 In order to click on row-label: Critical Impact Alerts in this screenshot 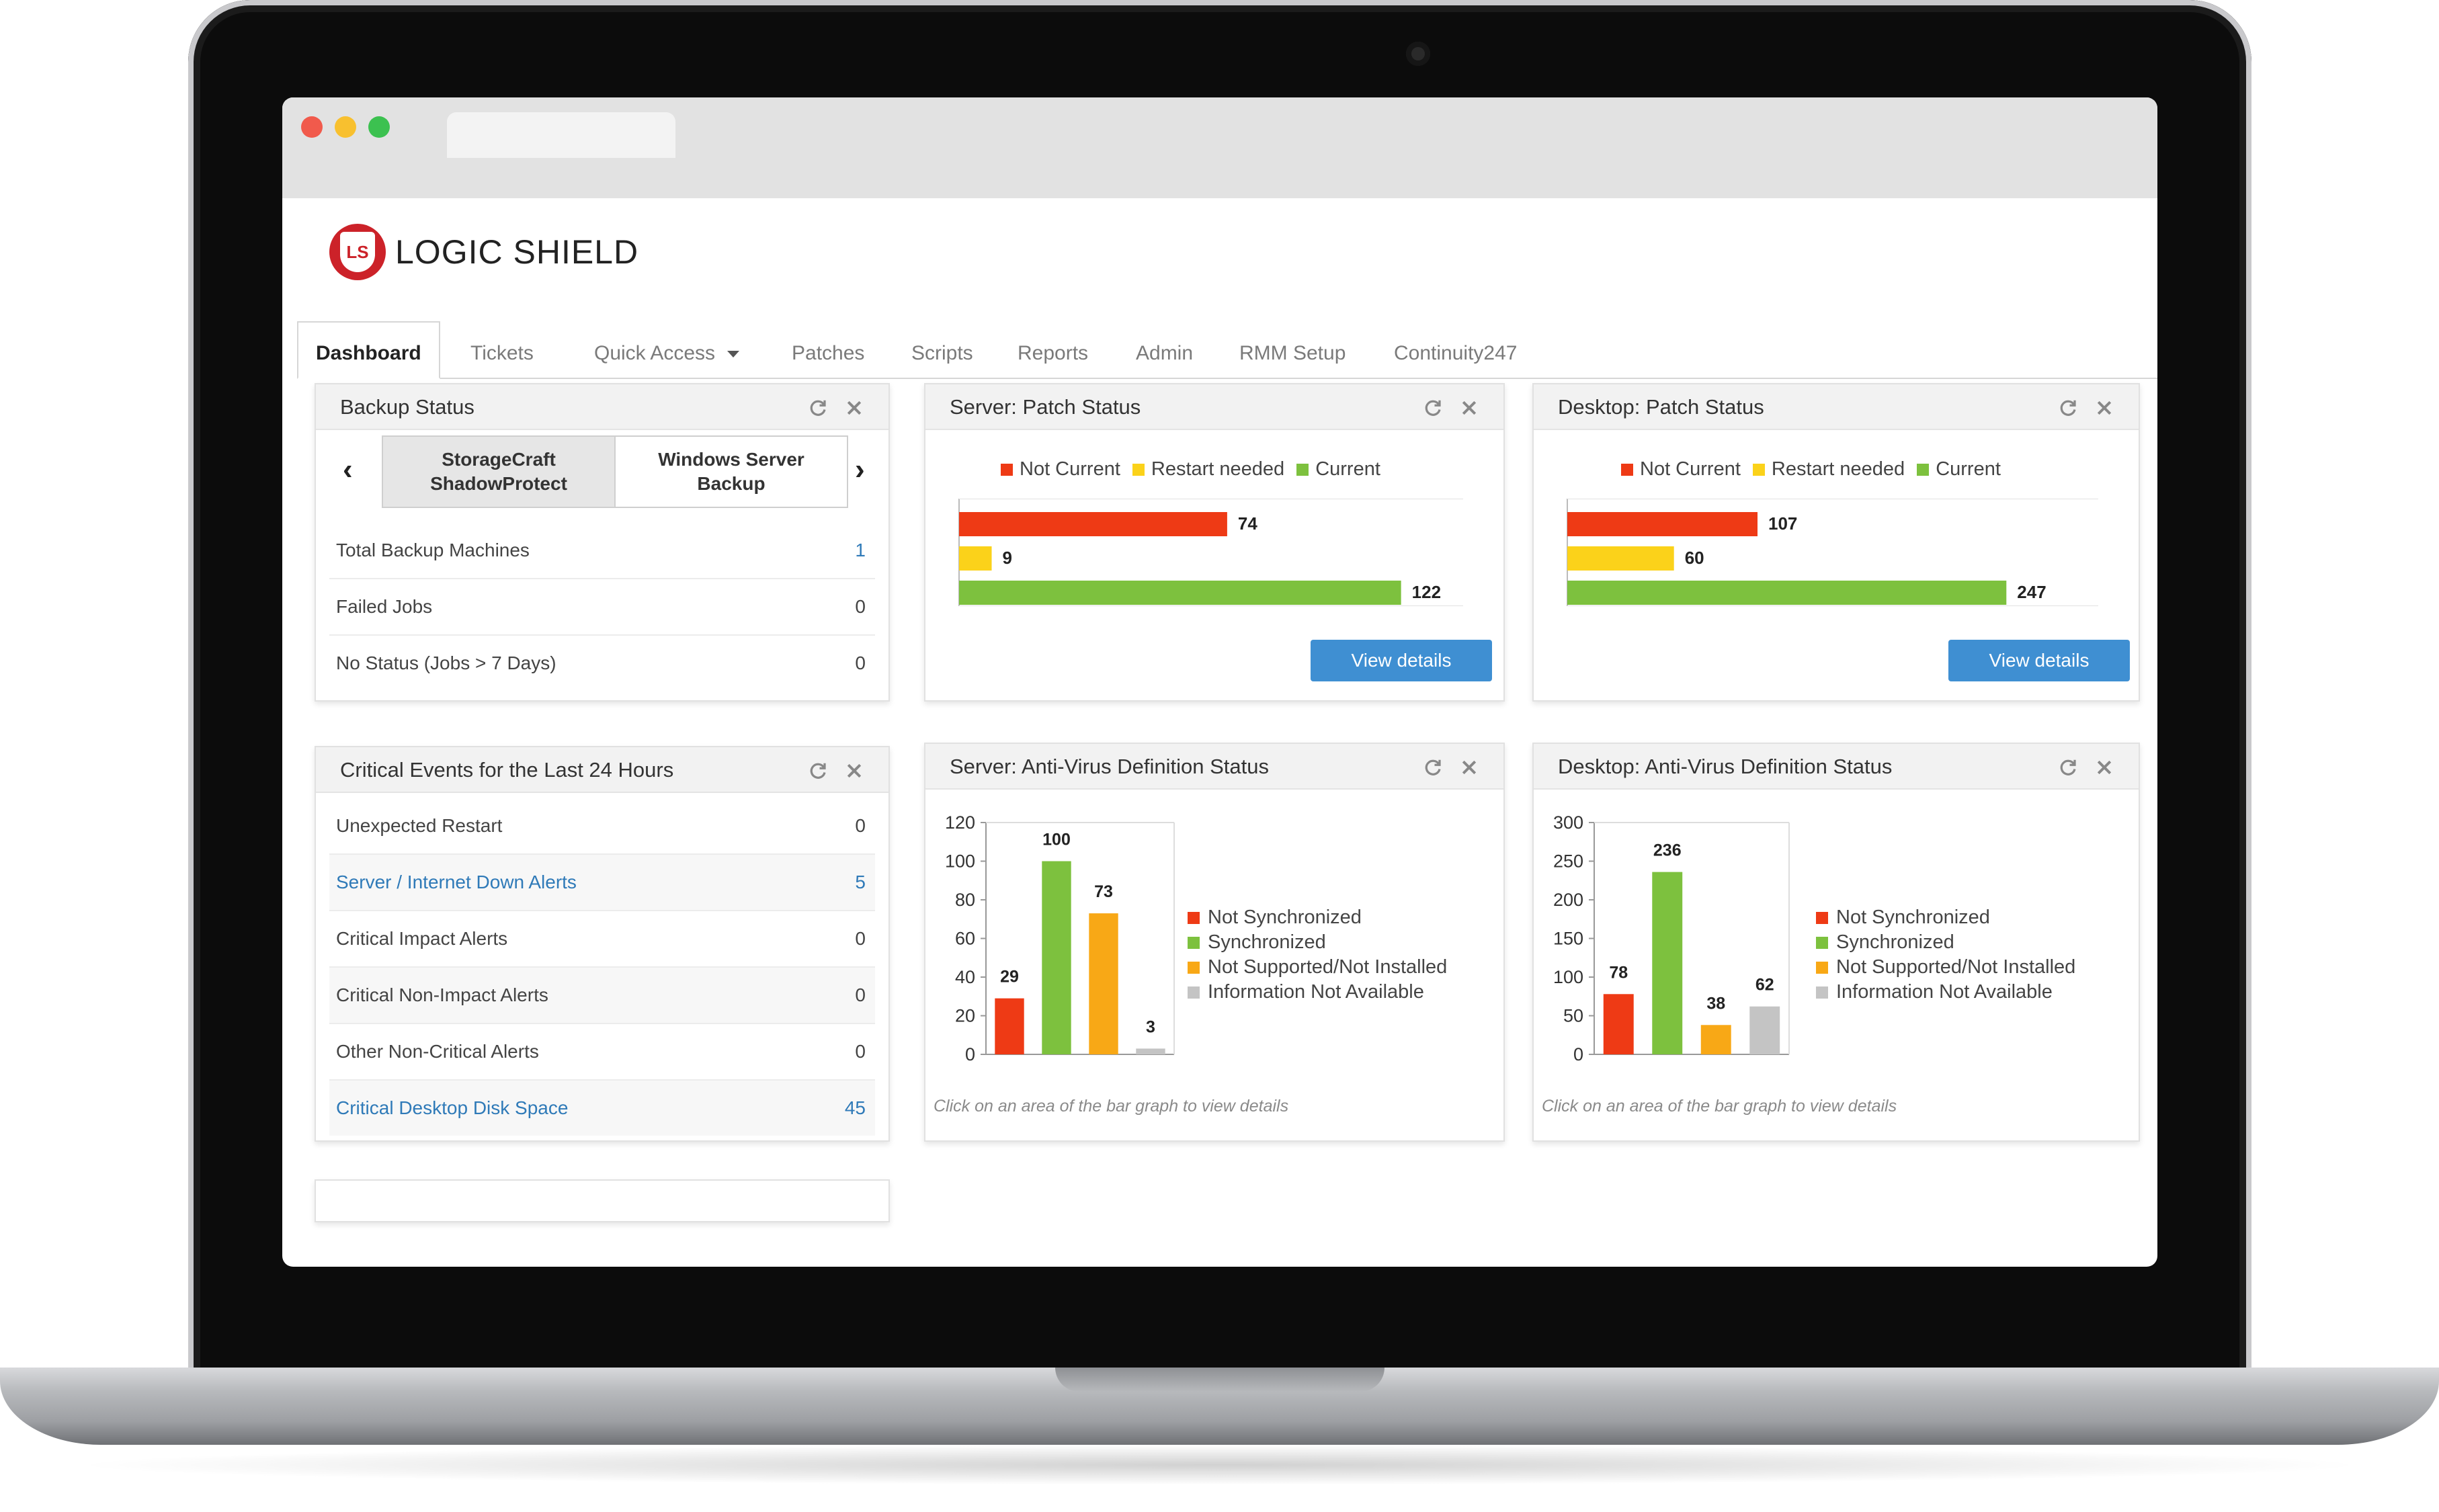, I will do `click(422, 939)`.